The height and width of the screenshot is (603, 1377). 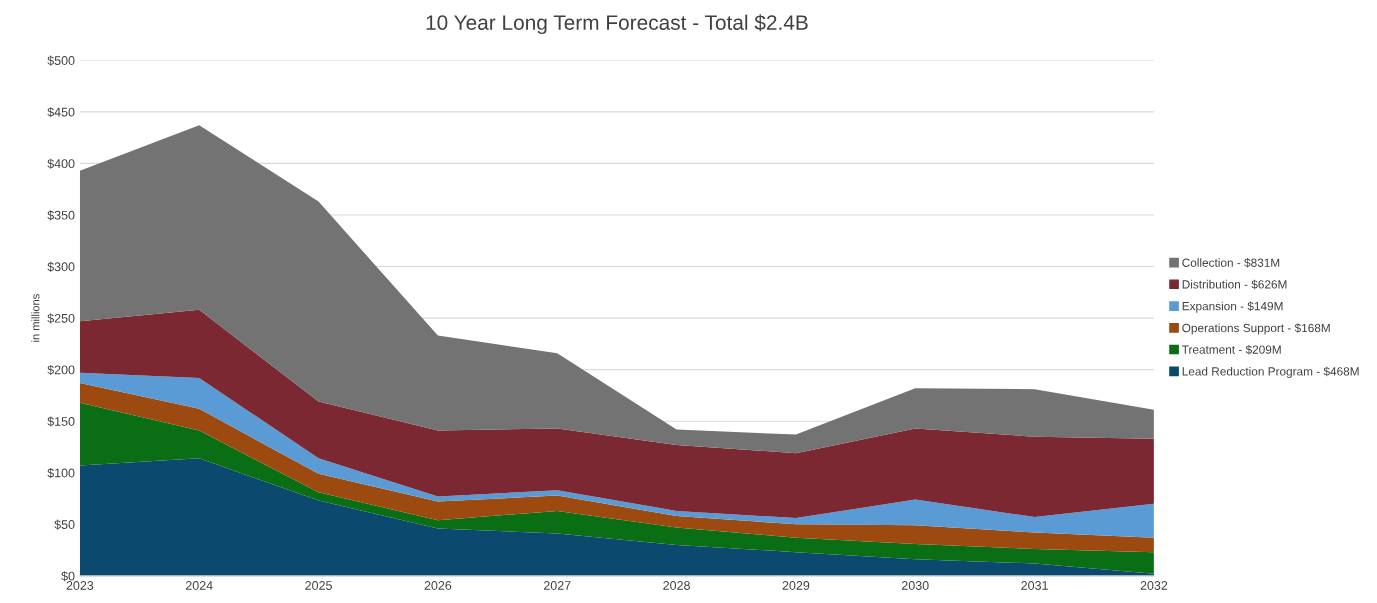 What do you see at coordinates (61, 318) in the screenshot?
I see `y-tick-label: $250` at bounding box center [61, 318].